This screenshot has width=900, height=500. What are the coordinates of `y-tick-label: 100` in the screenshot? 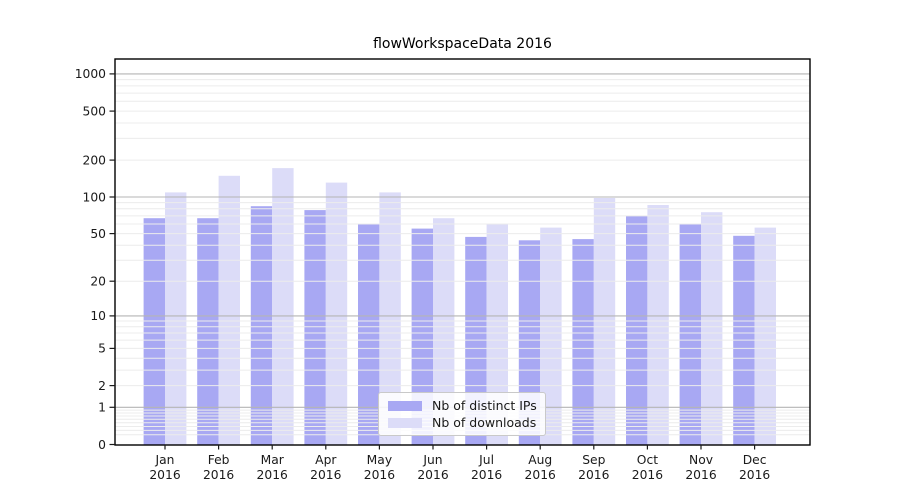 It's located at (94, 197).